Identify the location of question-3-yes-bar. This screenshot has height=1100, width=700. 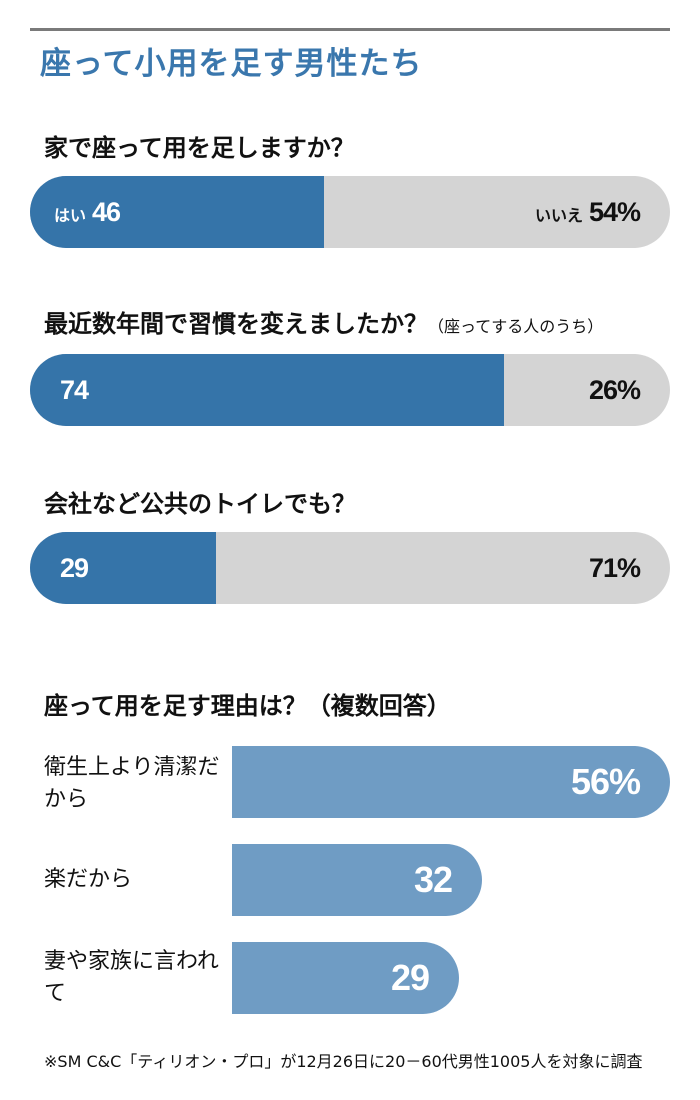
(123, 568).